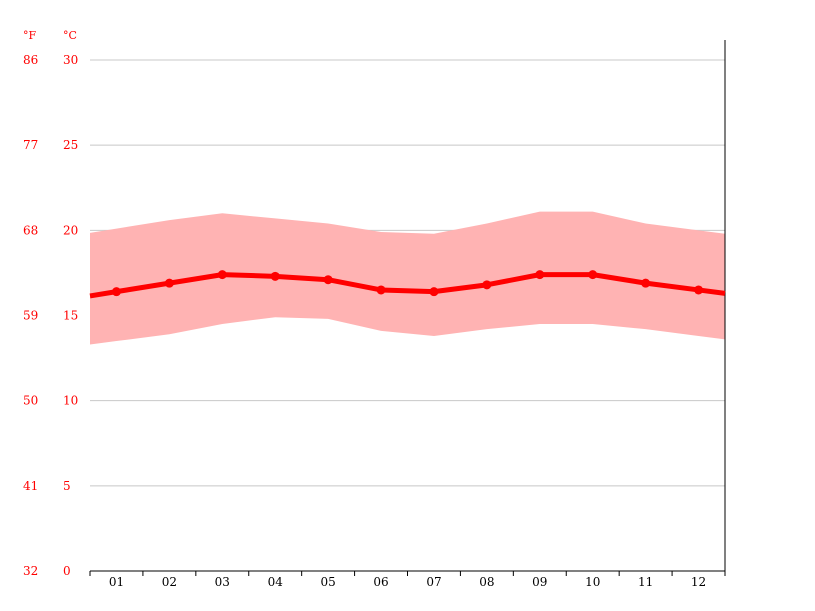  Describe the element at coordinates (70, 401) in the screenshot. I see `y-tick-celsius: 10` at that location.